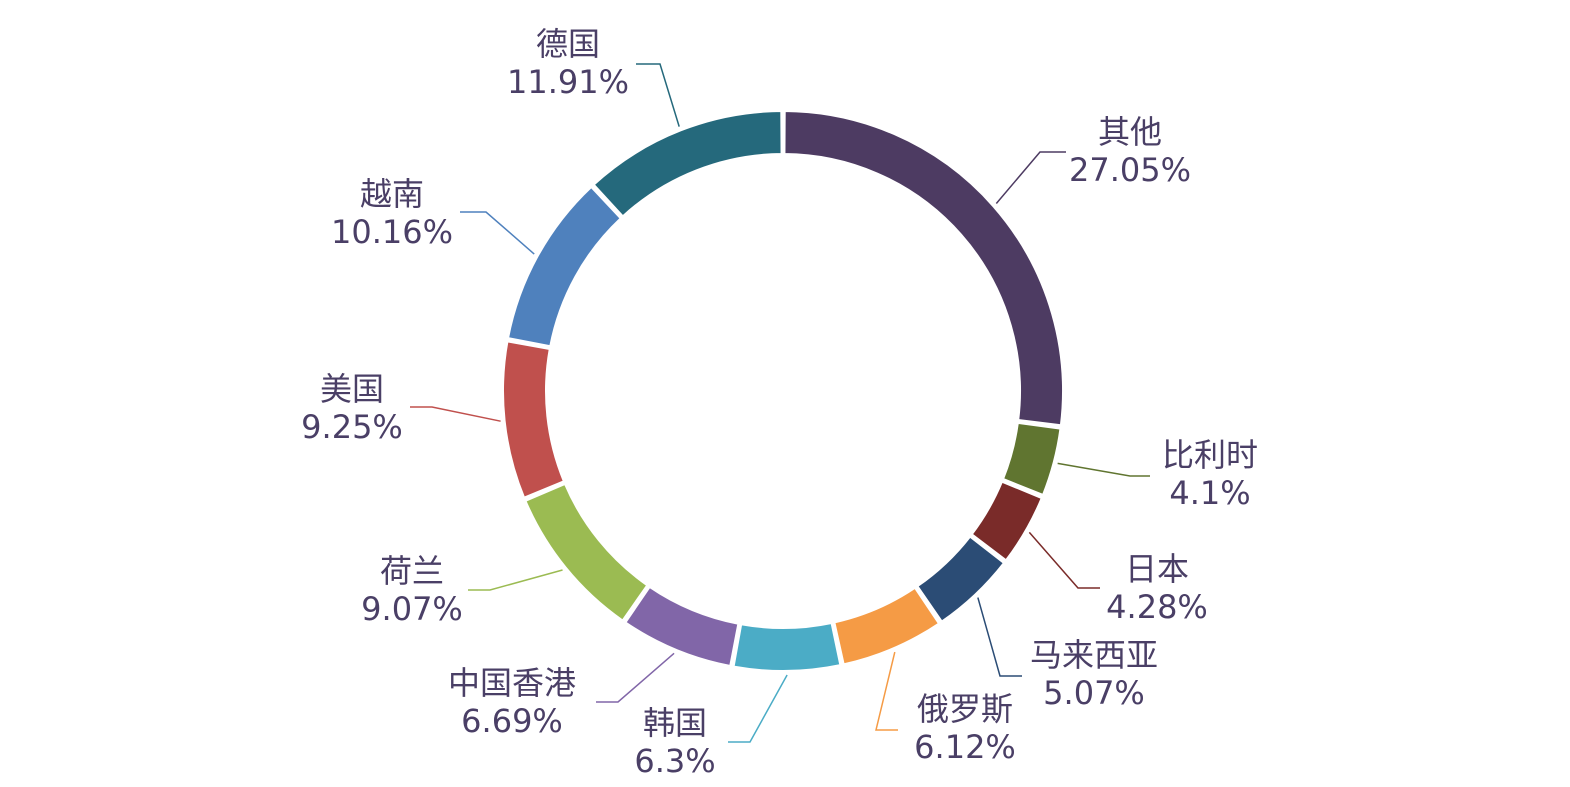 Image resolution: width=1570 pixels, height=787 pixels. I want to click on slice-value-label-4: 6.12%, so click(965, 747).